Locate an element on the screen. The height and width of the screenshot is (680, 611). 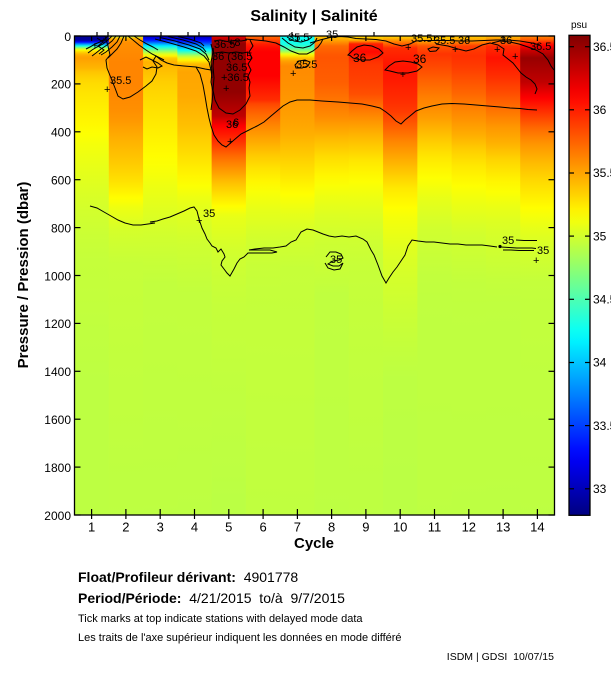
svg-text: 12 is located at coordinates (469, 527).